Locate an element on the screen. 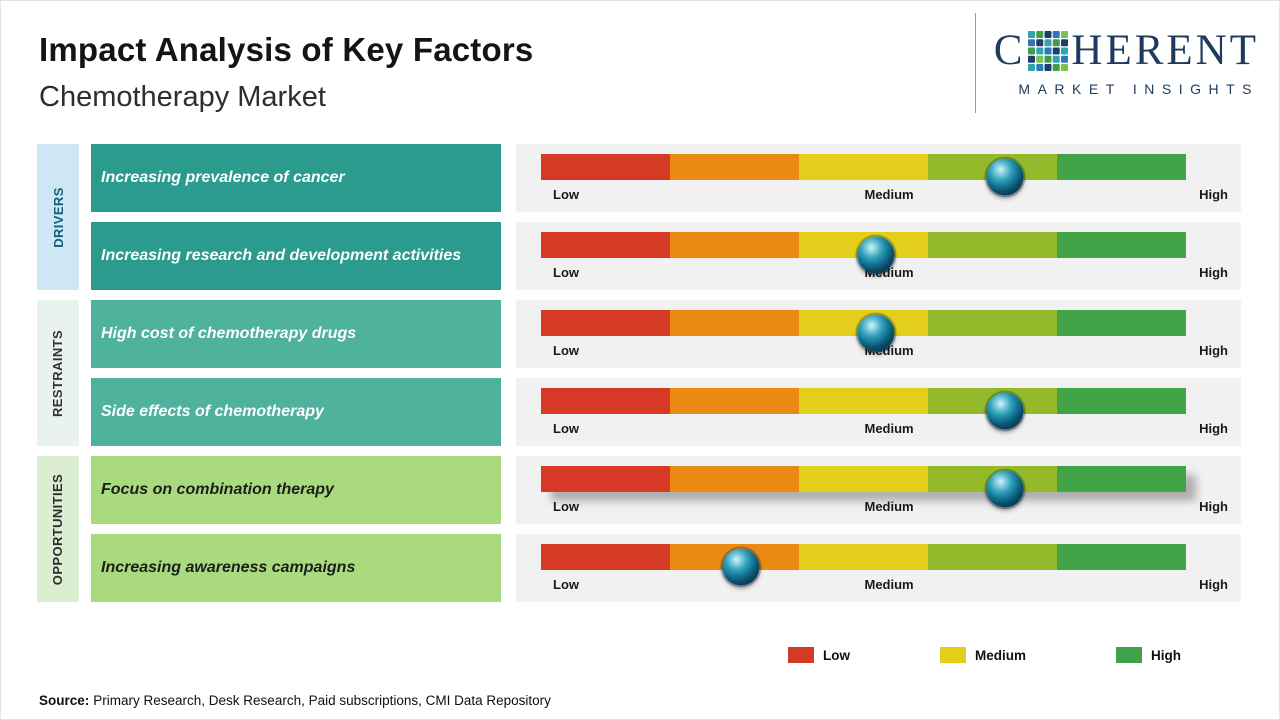 This screenshot has height=720, width=1280. factor-card: Side effects of chemotherapy is located at coordinates (296, 412).